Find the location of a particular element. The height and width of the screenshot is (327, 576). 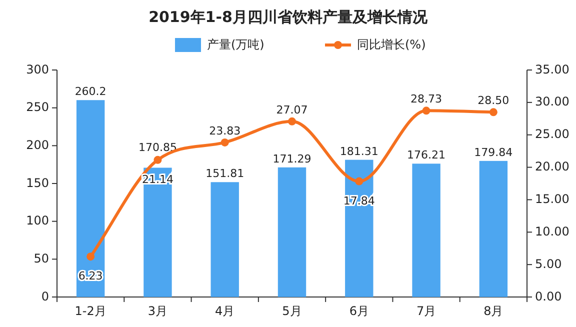

data-label: 28.50 is located at coordinates (494, 101).